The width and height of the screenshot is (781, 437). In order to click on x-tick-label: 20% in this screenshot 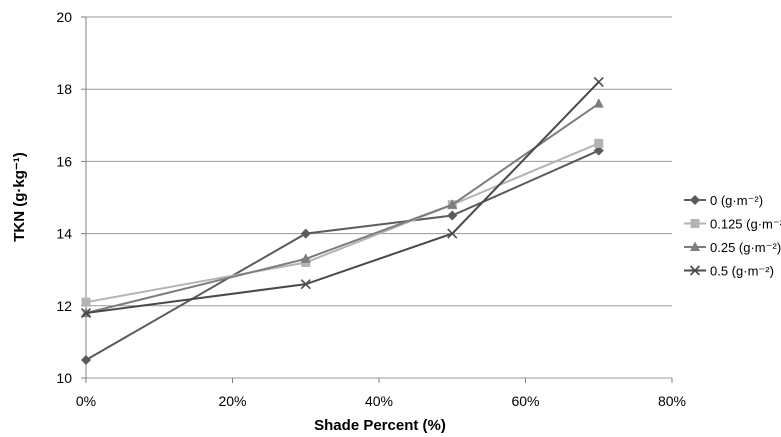, I will do `click(232, 401)`.